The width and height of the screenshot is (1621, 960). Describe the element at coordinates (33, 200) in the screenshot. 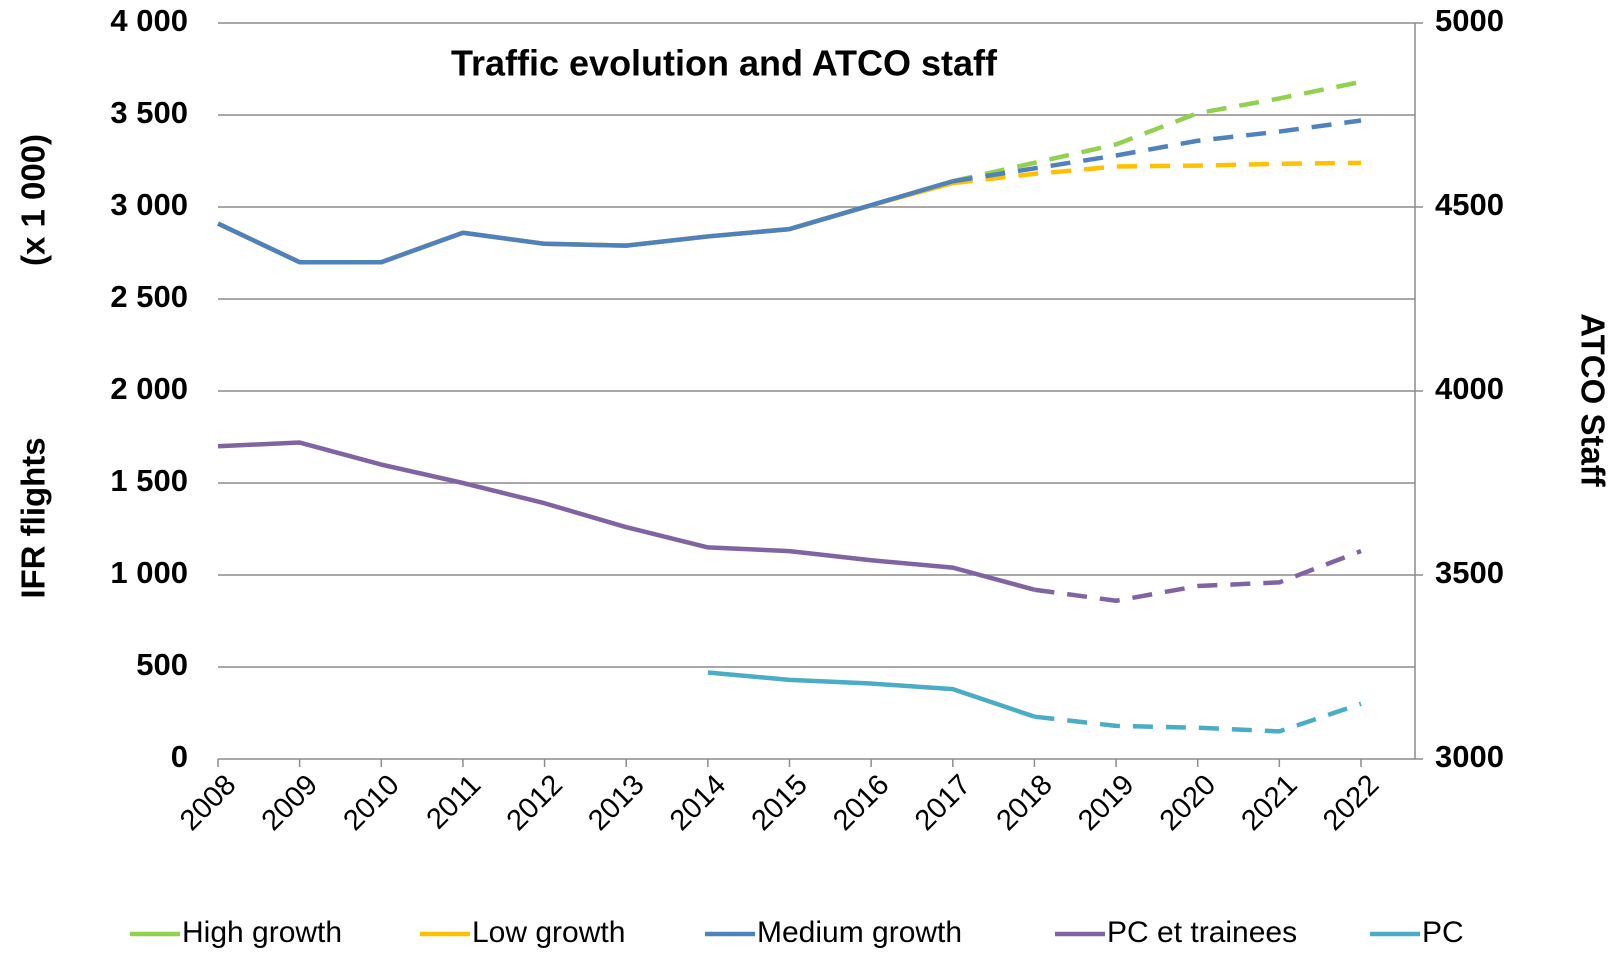

I see `y-axis-unit: (x 1 000)` at that location.